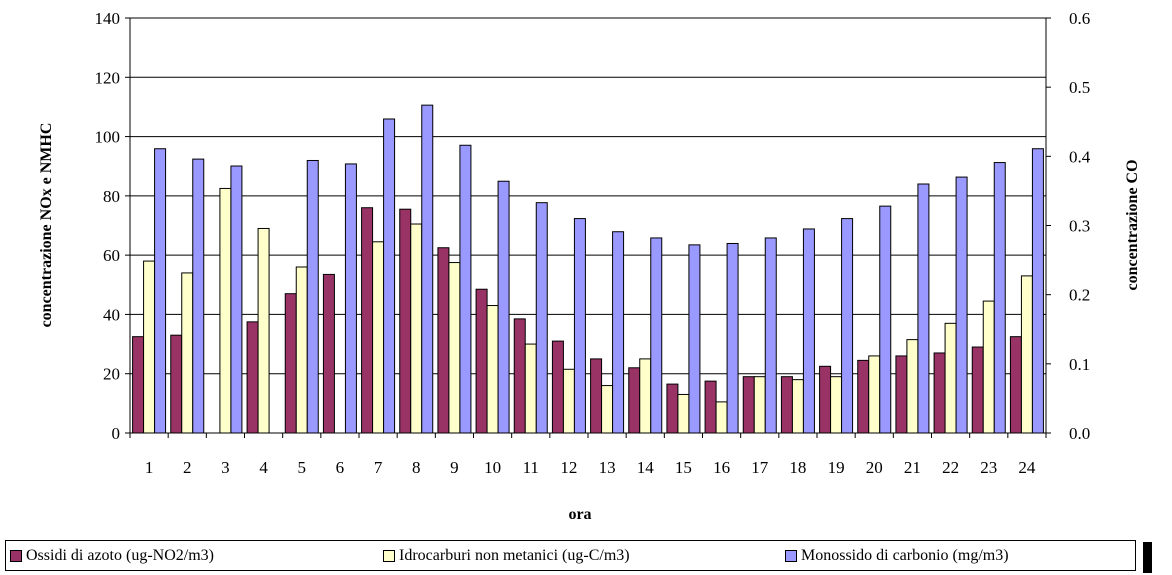 The image size is (1172, 575). I want to click on x-tick-label: 11, so click(531, 467).